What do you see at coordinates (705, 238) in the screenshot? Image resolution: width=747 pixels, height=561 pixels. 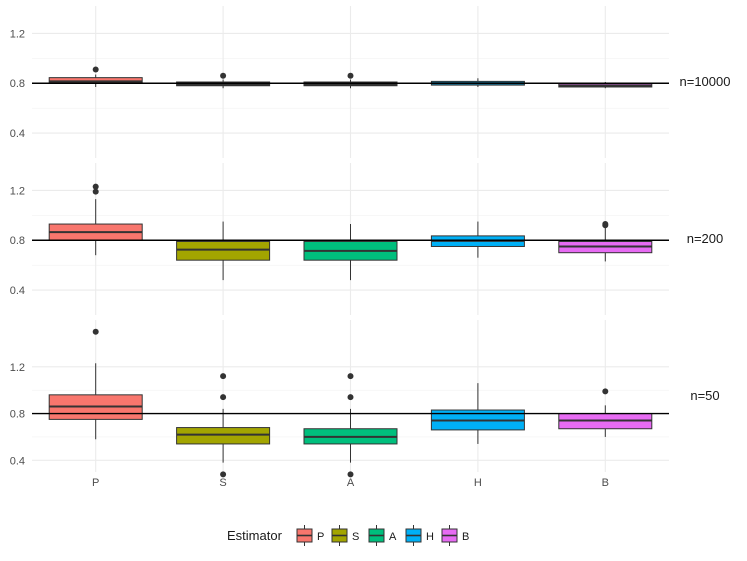 I see `facet-strip-label: n=200` at bounding box center [705, 238].